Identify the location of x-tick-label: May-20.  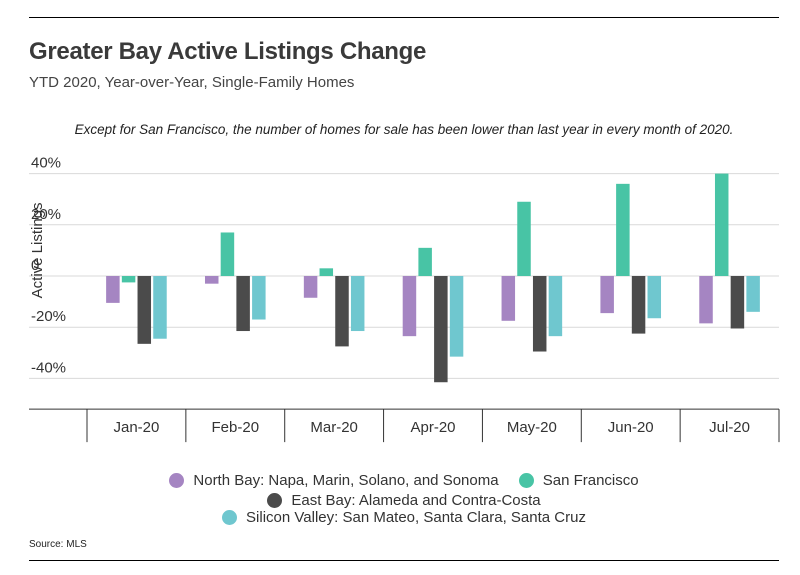
(532, 427).